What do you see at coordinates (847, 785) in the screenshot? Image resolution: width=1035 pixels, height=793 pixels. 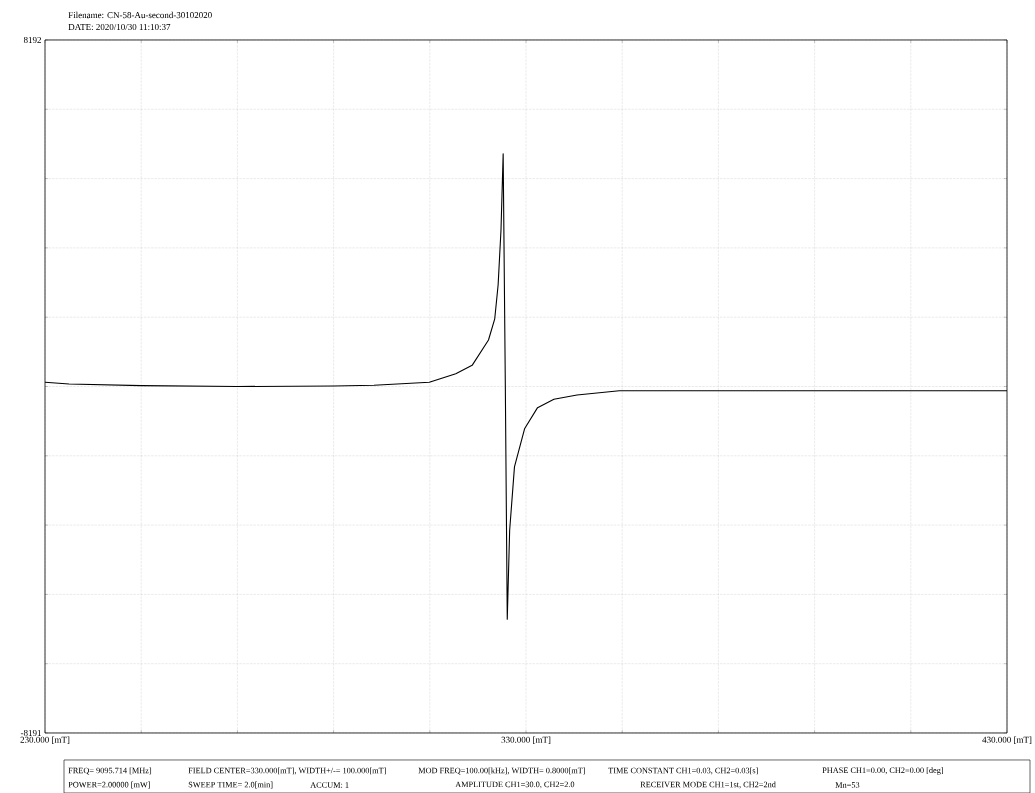 I see `text: Mn=53` at bounding box center [847, 785].